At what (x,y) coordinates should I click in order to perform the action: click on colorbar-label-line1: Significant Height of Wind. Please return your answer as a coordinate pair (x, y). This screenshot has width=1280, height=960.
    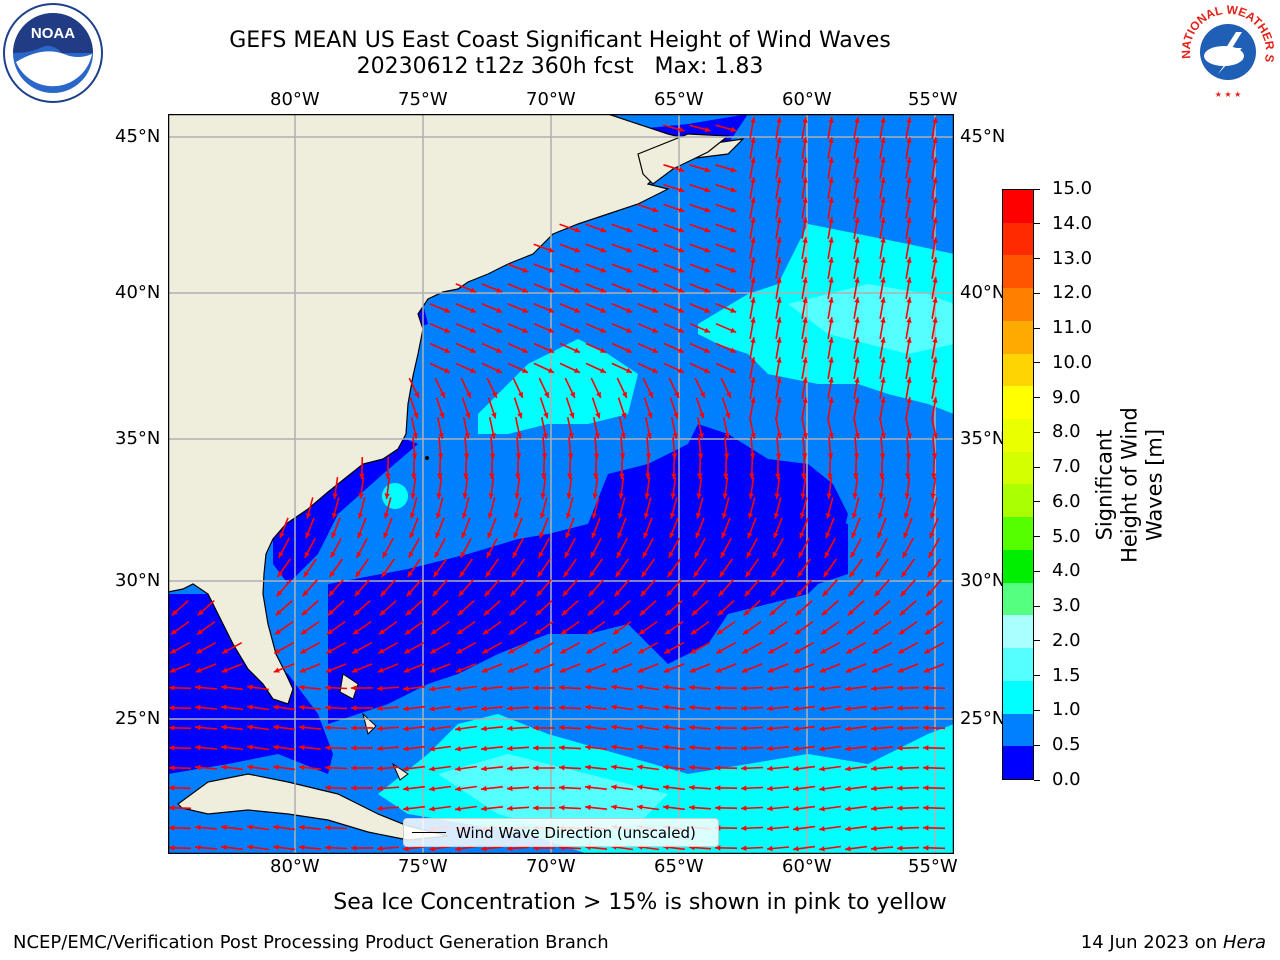
    Looking at the image, I should click on (1117, 485).